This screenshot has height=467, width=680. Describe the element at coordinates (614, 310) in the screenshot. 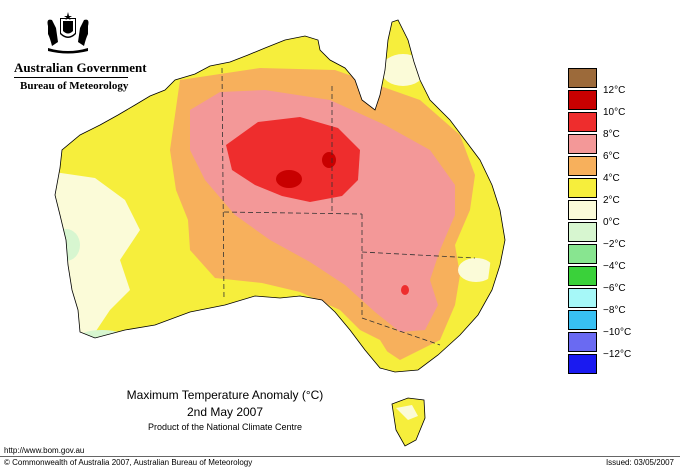

I see `legend-label: −8°C` at that location.